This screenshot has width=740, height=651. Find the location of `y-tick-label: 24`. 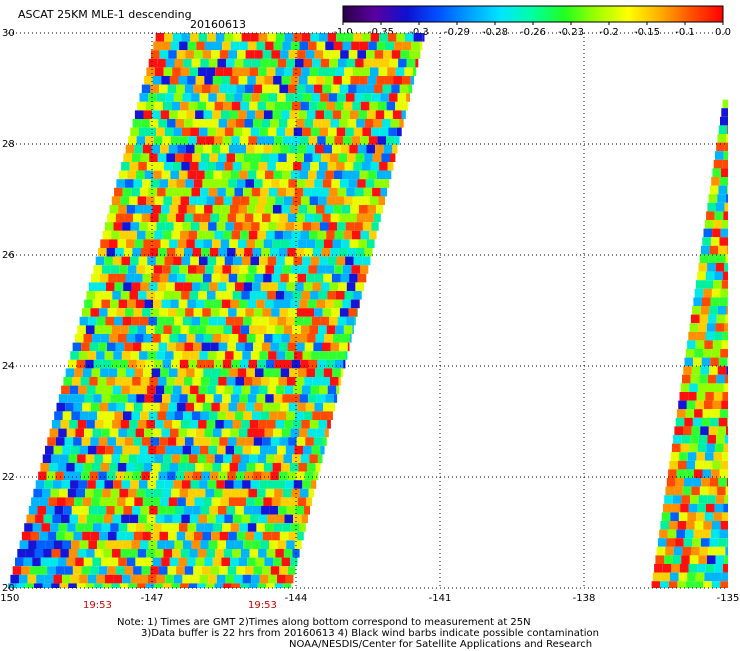

y-tick-label: 24 is located at coordinates (8, 366).